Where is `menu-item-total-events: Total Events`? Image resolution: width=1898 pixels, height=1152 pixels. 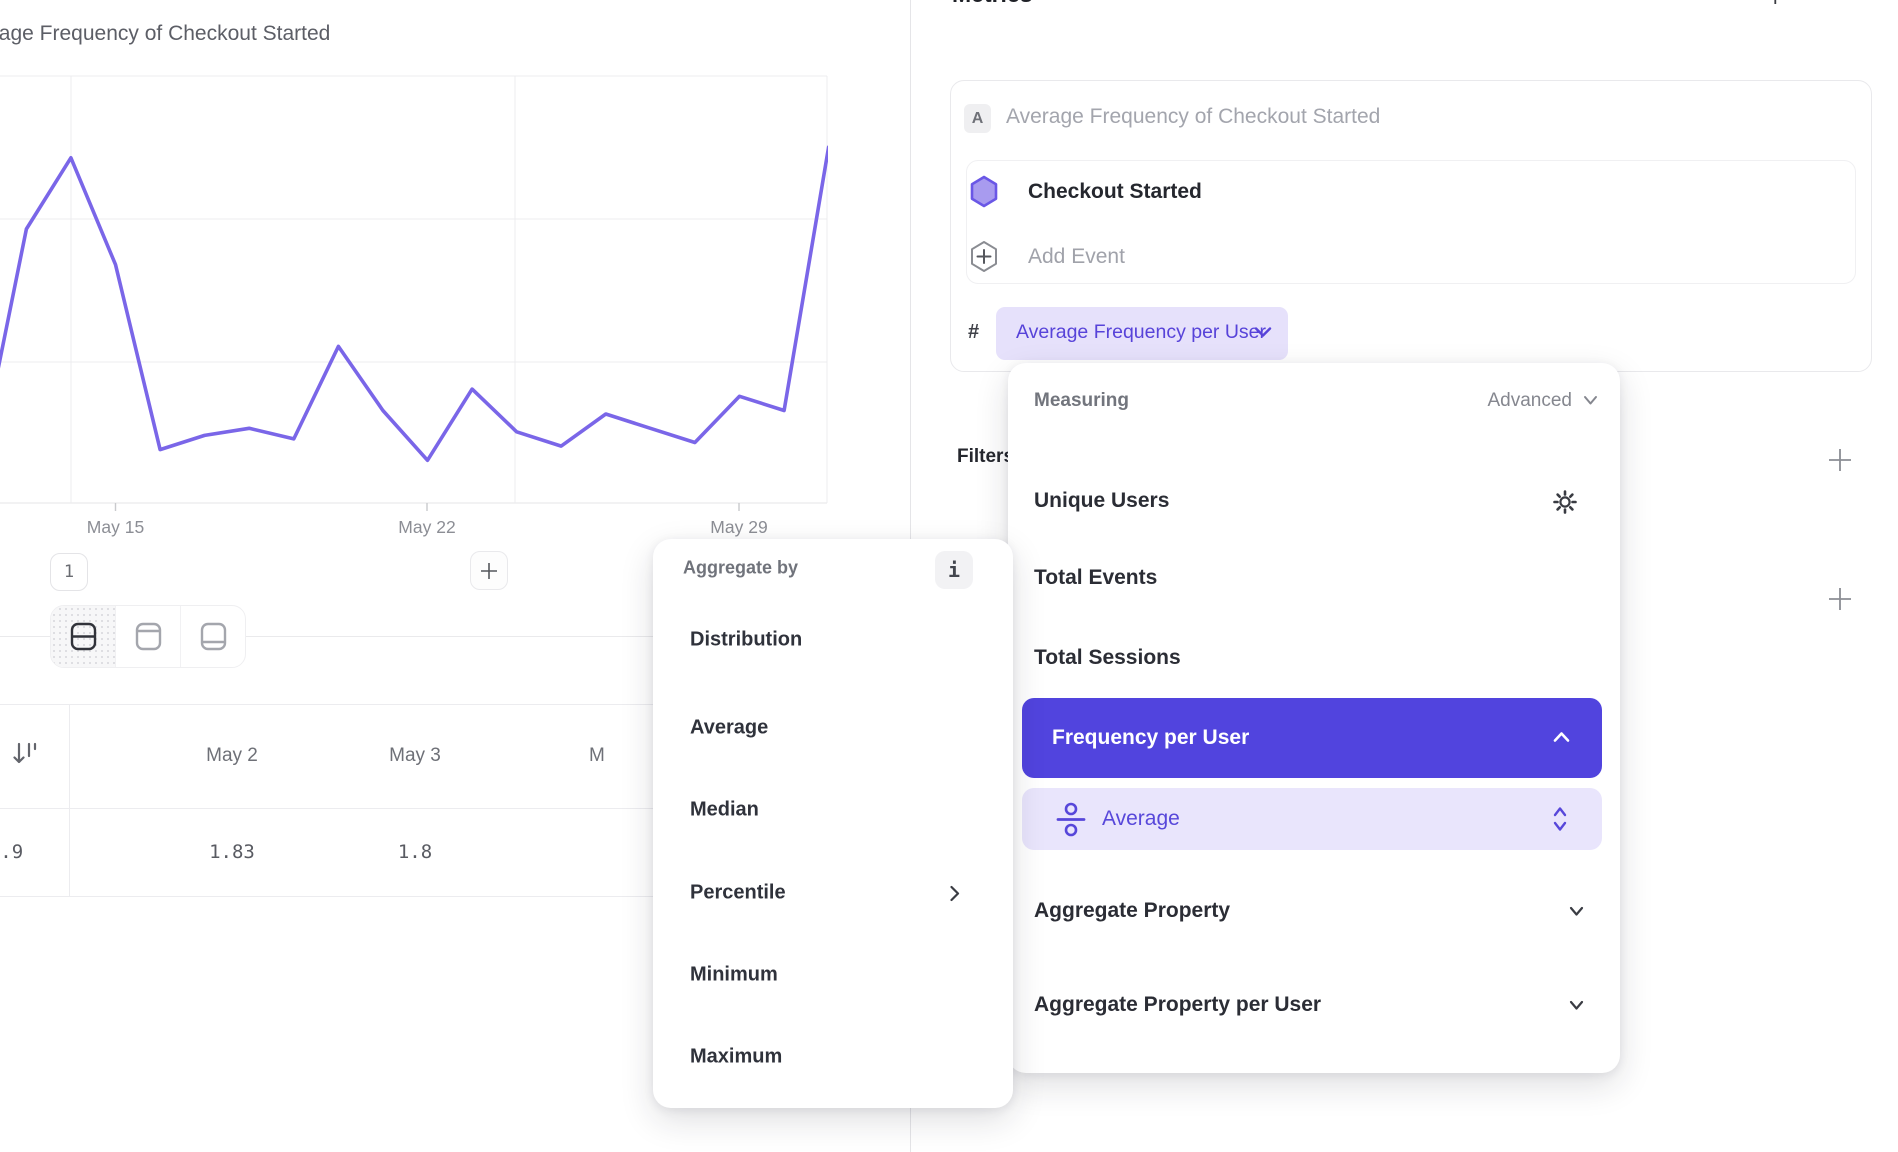
menu-item-total-events: Total Events is located at coordinates (1096, 577).